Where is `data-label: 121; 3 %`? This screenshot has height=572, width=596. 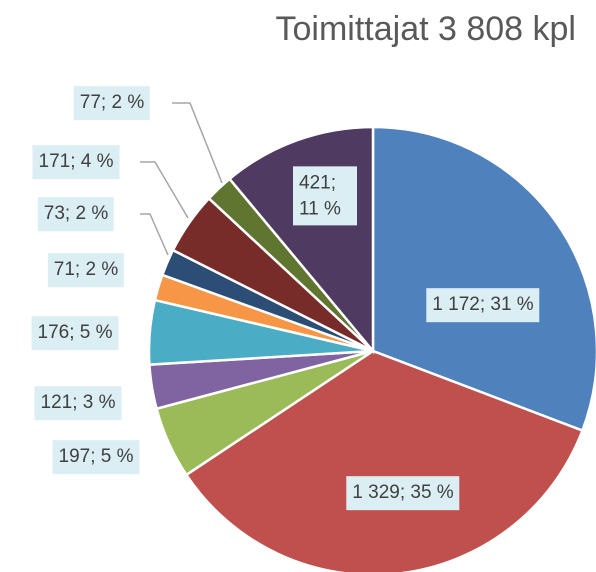 data-label: 121; 3 % is located at coordinates (78, 403).